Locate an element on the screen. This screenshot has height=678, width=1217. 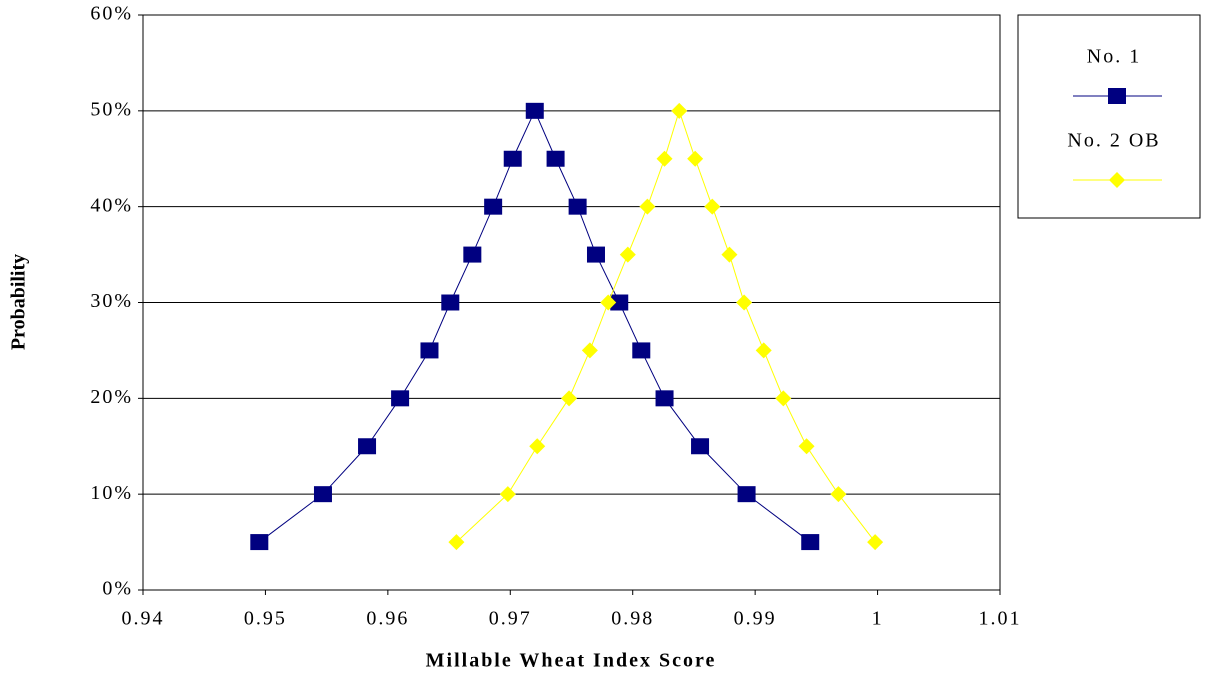
legend-box is located at coordinates (1109, 116).